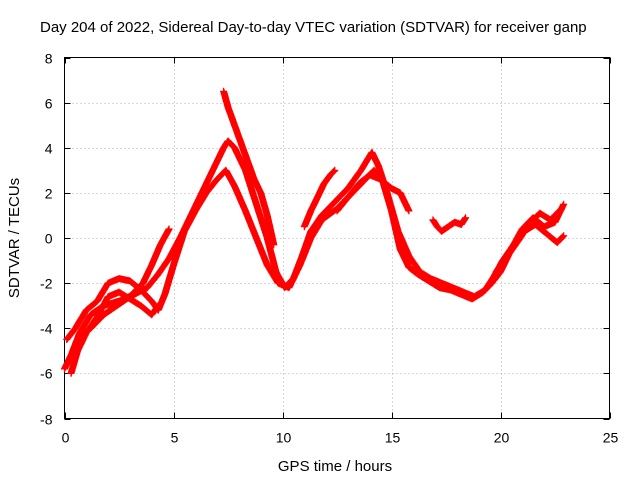 The width and height of the screenshot is (640, 480). What do you see at coordinates (46, 374) in the screenshot?
I see `y-tick-label: -6` at bounding box center [46, 374].